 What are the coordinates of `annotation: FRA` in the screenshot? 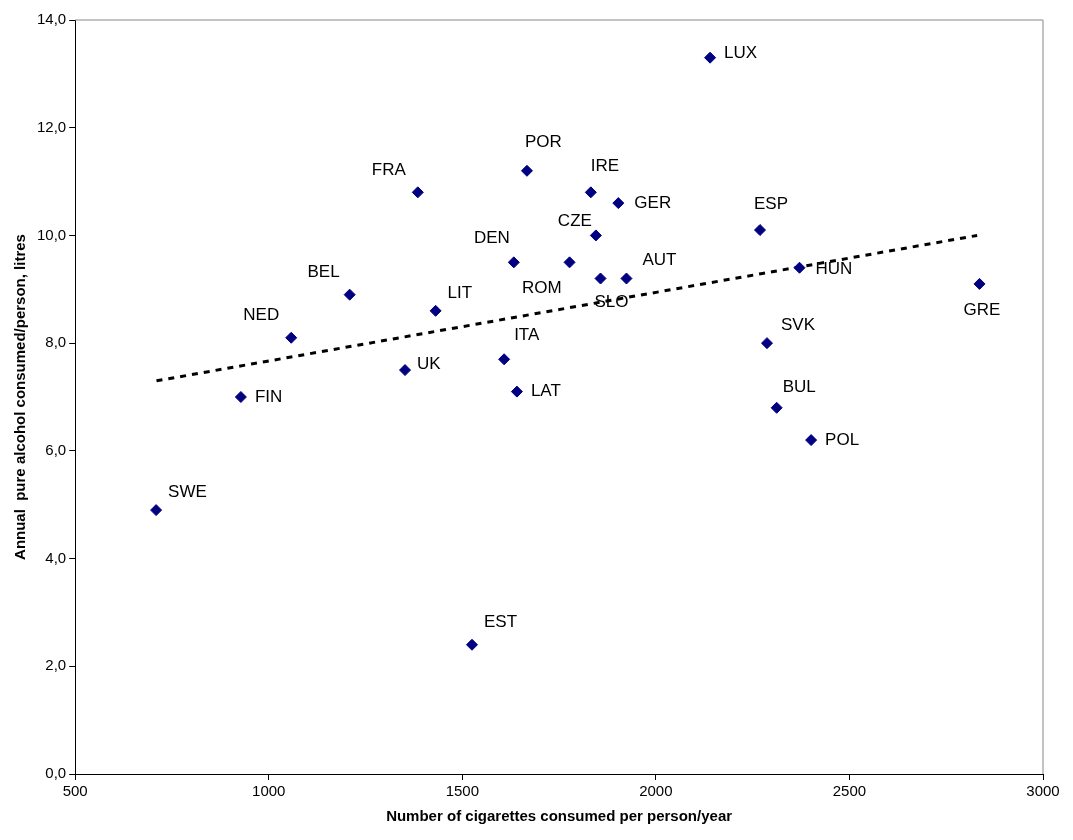 It's located at (389, 170).